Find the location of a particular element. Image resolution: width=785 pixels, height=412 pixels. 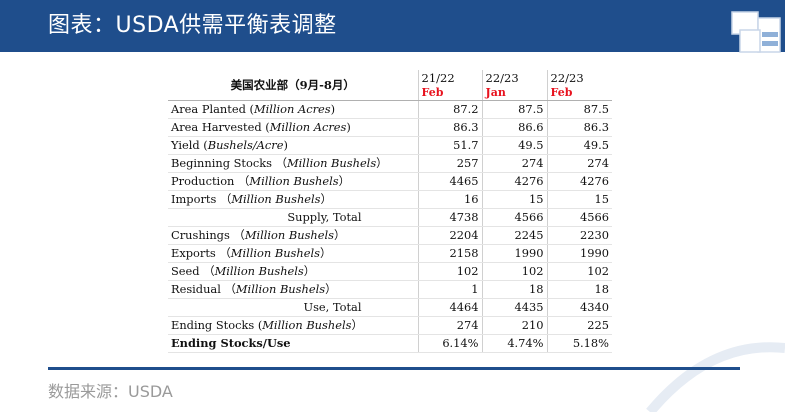

row-label-text: Residual （ is located at coordinates (203, 289).